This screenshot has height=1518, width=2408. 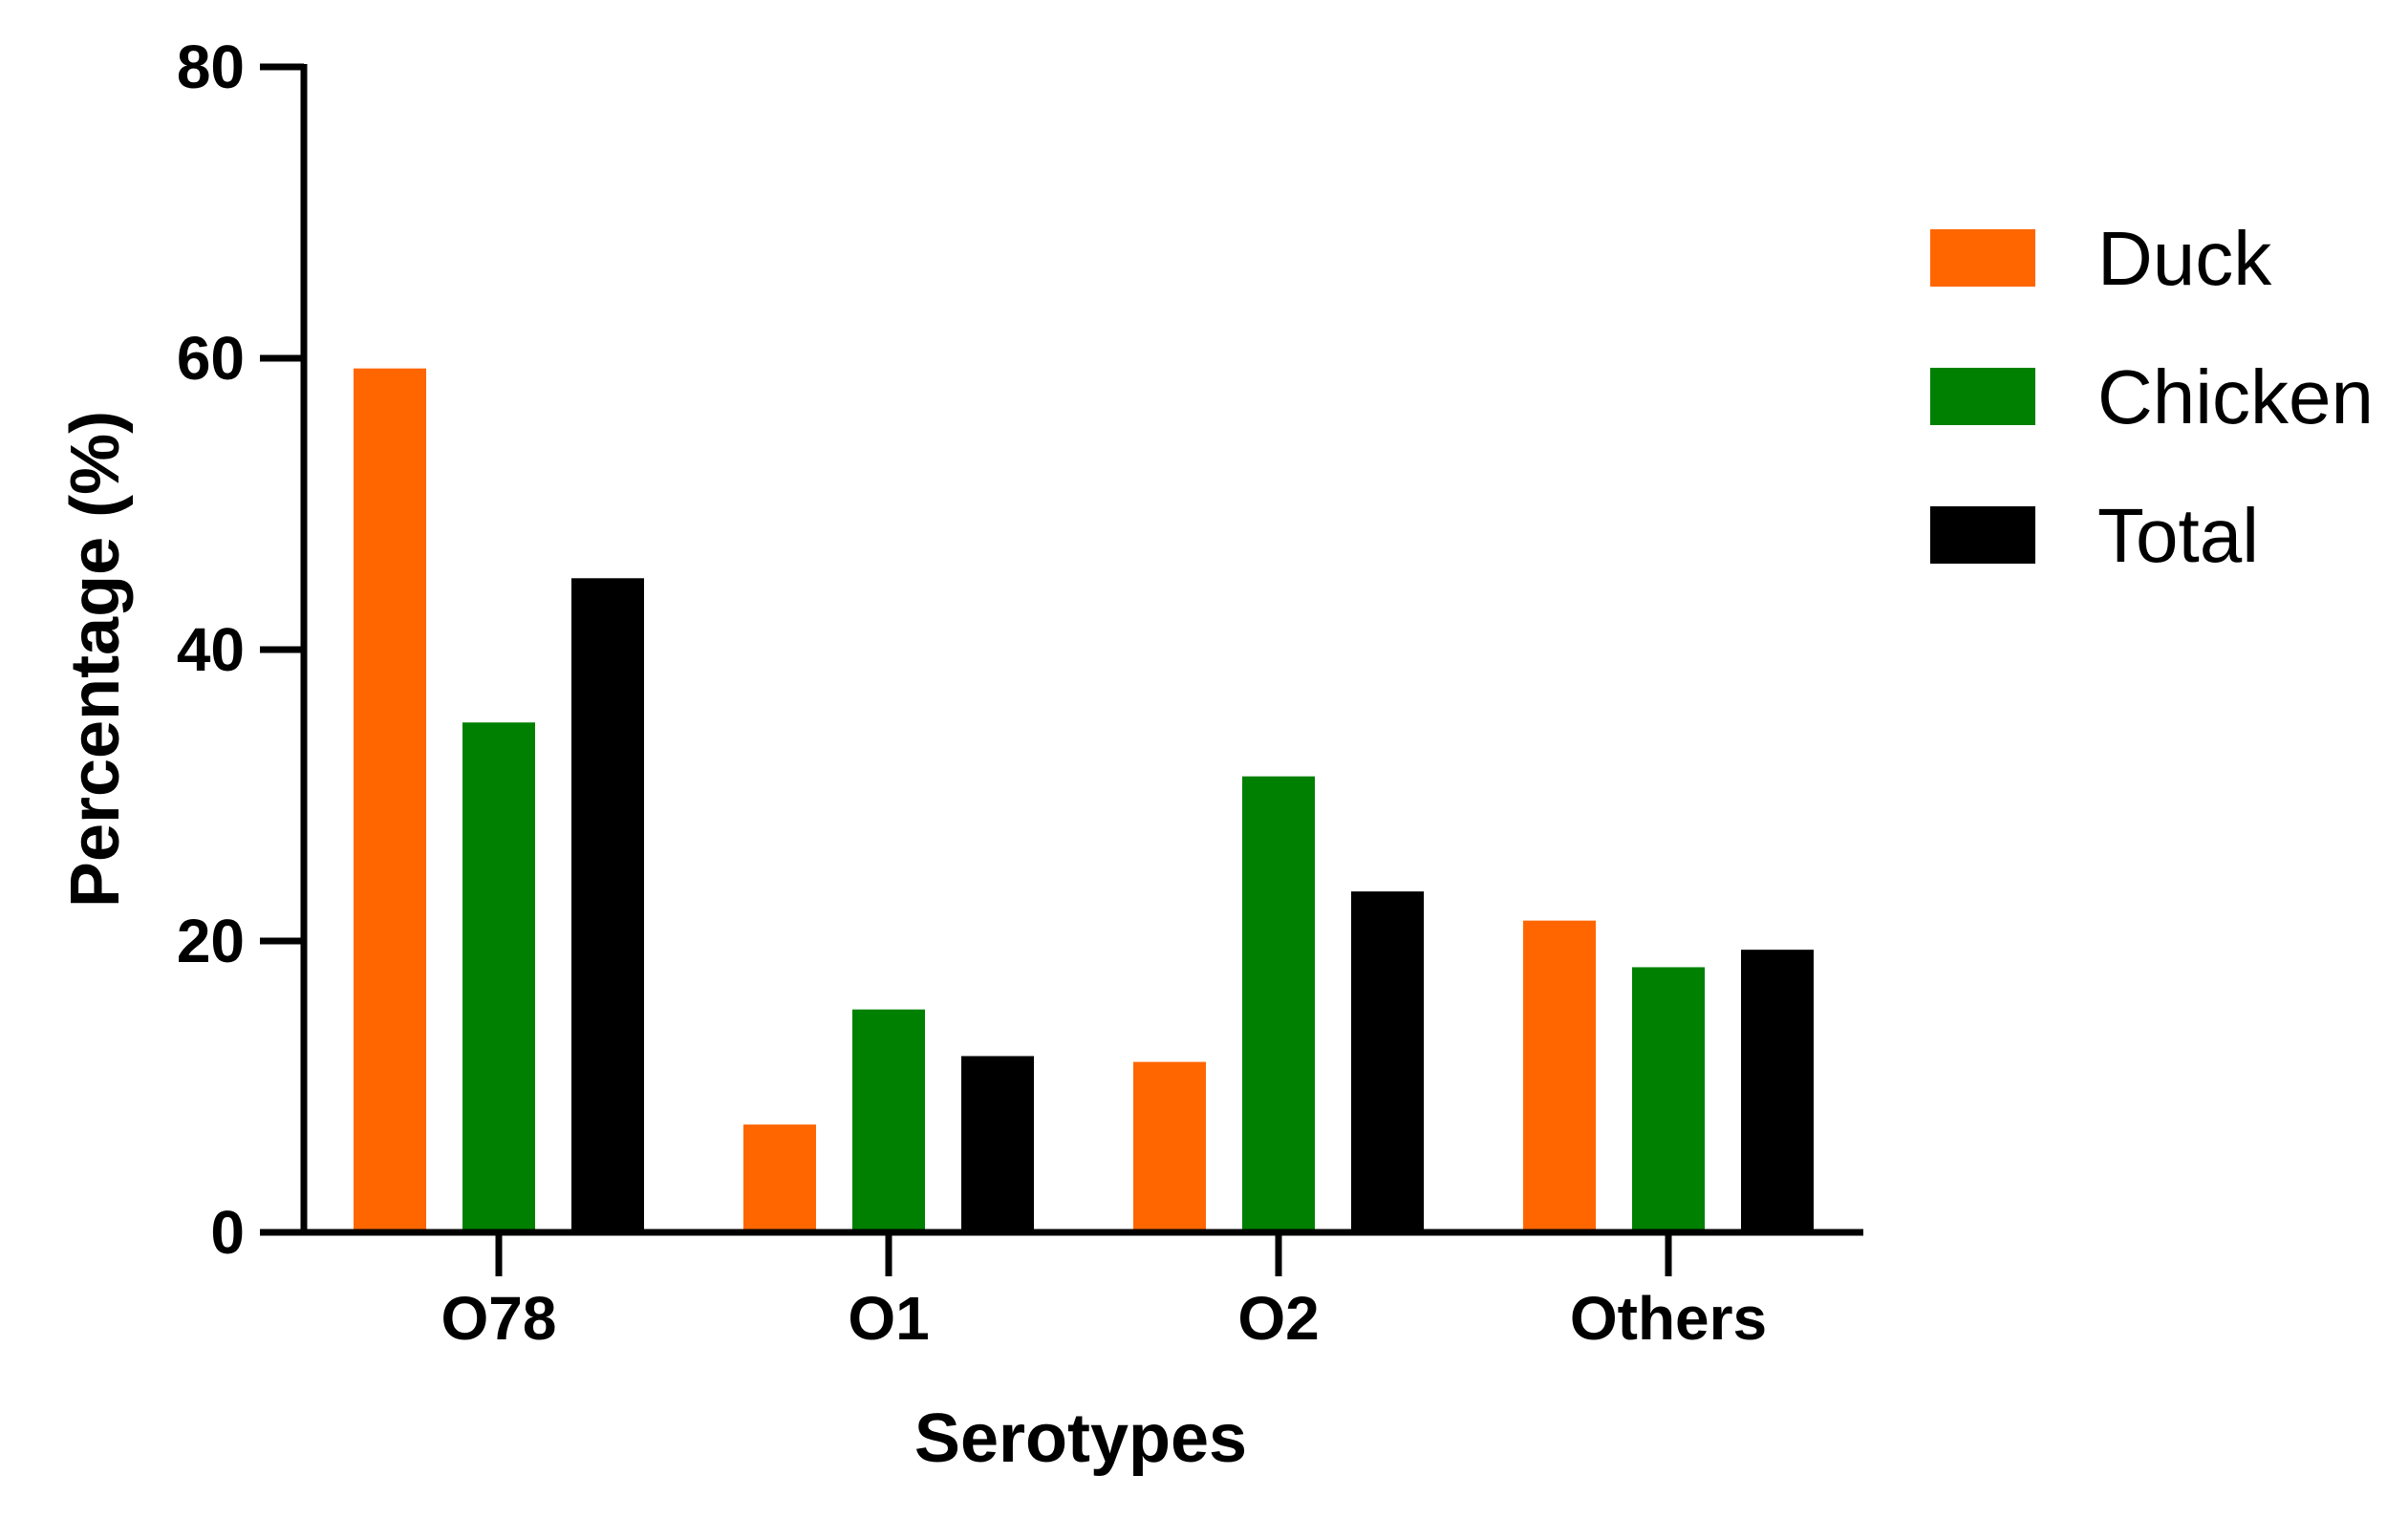 I want to click on bar-chicken-o78, so click(x=499, y=977).